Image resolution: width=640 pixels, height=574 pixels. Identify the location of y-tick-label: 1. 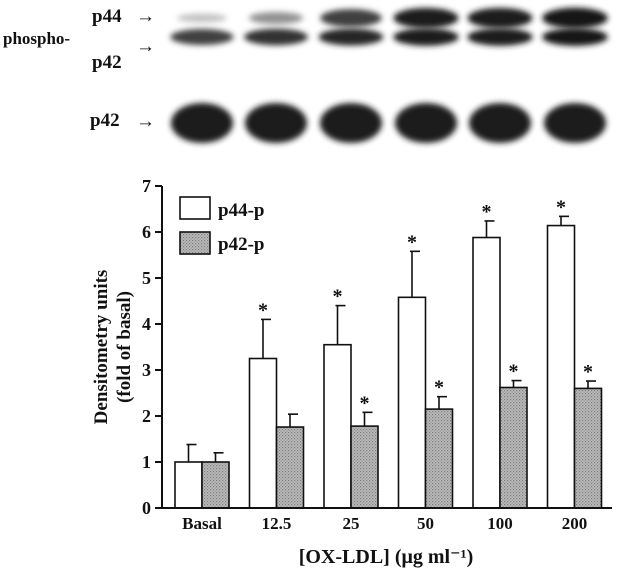
(146, 462).